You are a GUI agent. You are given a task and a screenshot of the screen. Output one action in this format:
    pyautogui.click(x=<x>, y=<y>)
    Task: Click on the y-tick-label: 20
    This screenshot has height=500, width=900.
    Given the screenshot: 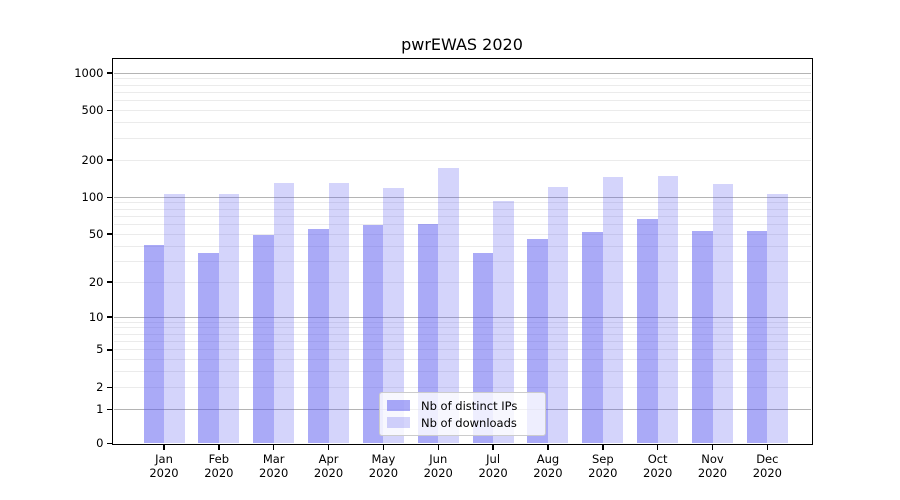 What is the action you would take?
    pyautogui.click(x=96, y=281)
    